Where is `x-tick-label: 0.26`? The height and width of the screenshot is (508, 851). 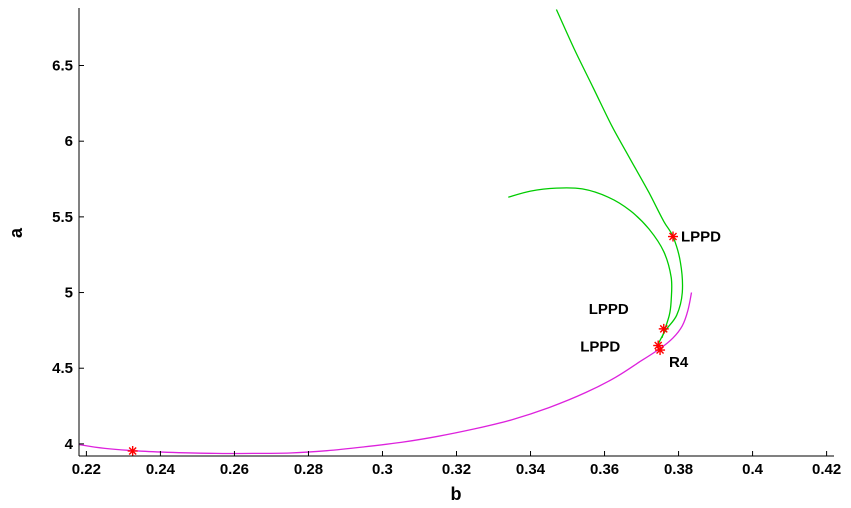
x-tick-label: 0.26 is located at coordinates (234, 469).